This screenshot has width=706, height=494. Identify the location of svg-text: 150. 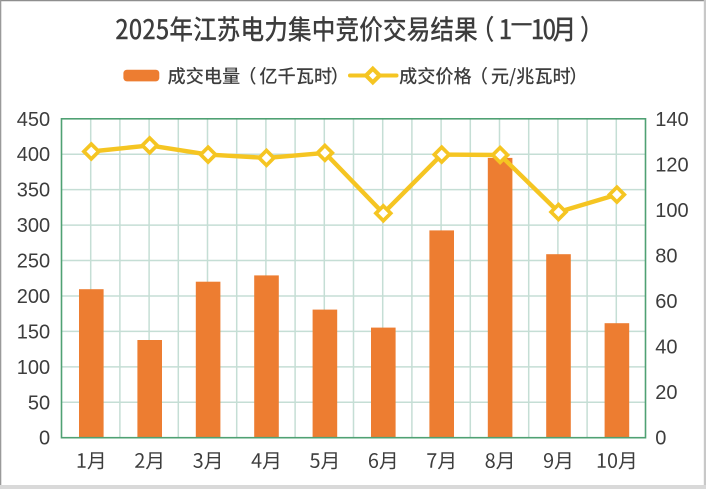
(33, 332).